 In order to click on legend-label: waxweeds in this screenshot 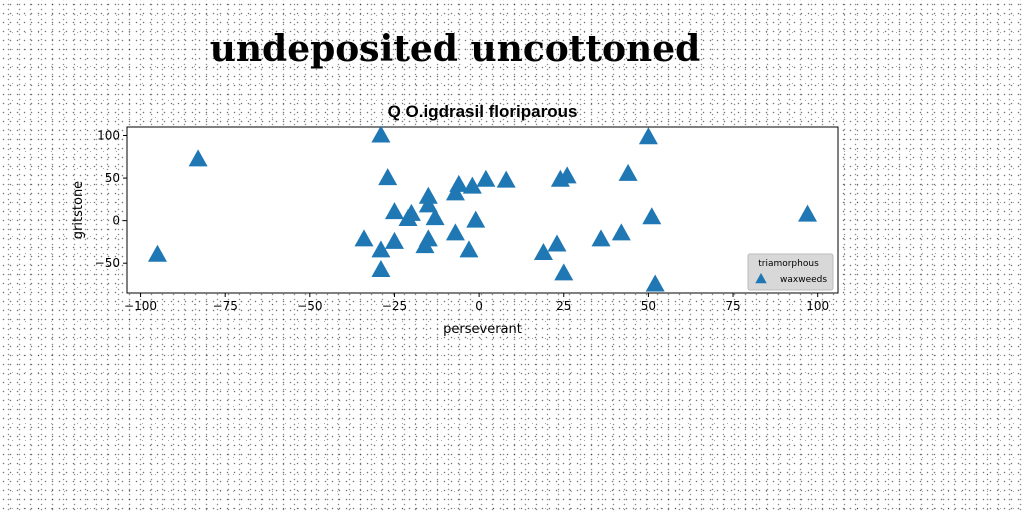, I will do `click(803, 280)`.